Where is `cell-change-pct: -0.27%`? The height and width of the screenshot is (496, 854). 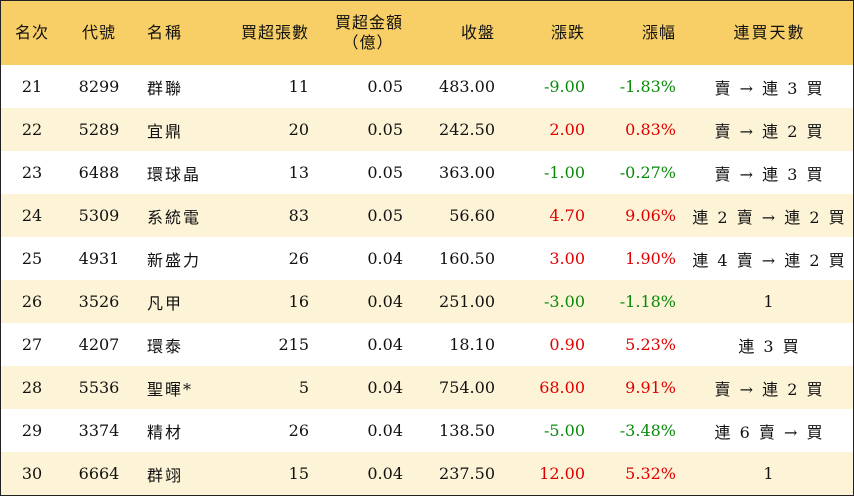
cell-change-pct: -0.27% is located at coordinates (647, 172).